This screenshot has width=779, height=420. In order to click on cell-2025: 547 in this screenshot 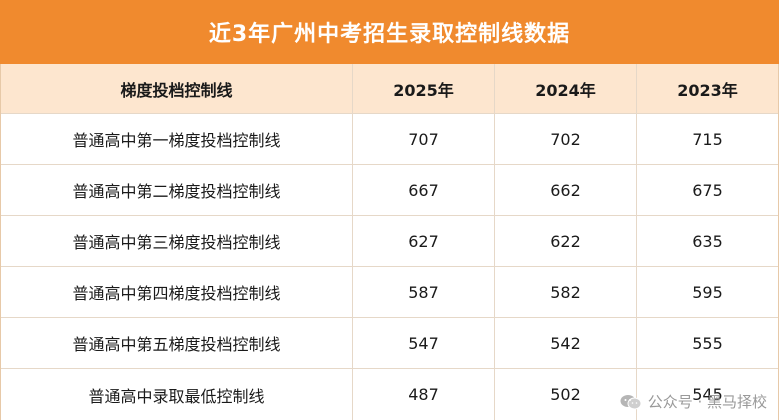, I will do `click(424, 343)`.